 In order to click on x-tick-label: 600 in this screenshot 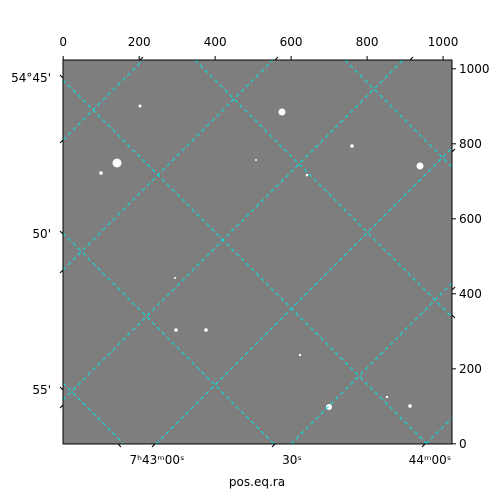, I will do `click(291, 42)`.